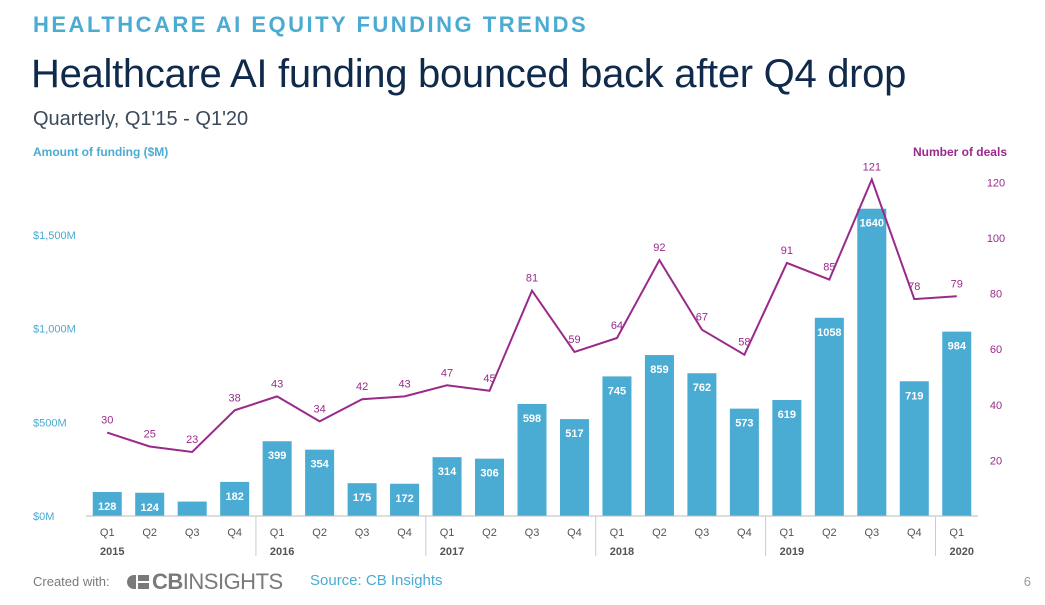 This screenshot has height=605, width=1045. Describe the element at coordinates (996, 183) in the screenshot. I see `right-tick-label: 120` at that location.